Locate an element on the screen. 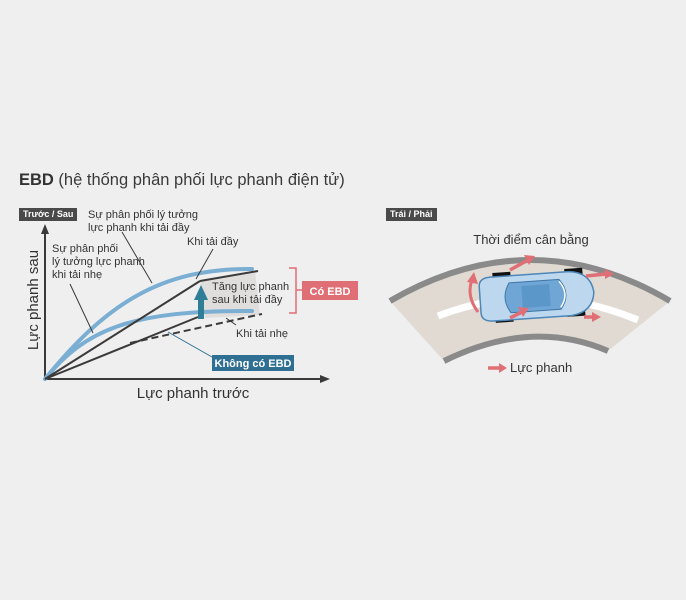 The image size is (686, 600). road-inner-edge is located at coordinates (526, 348).